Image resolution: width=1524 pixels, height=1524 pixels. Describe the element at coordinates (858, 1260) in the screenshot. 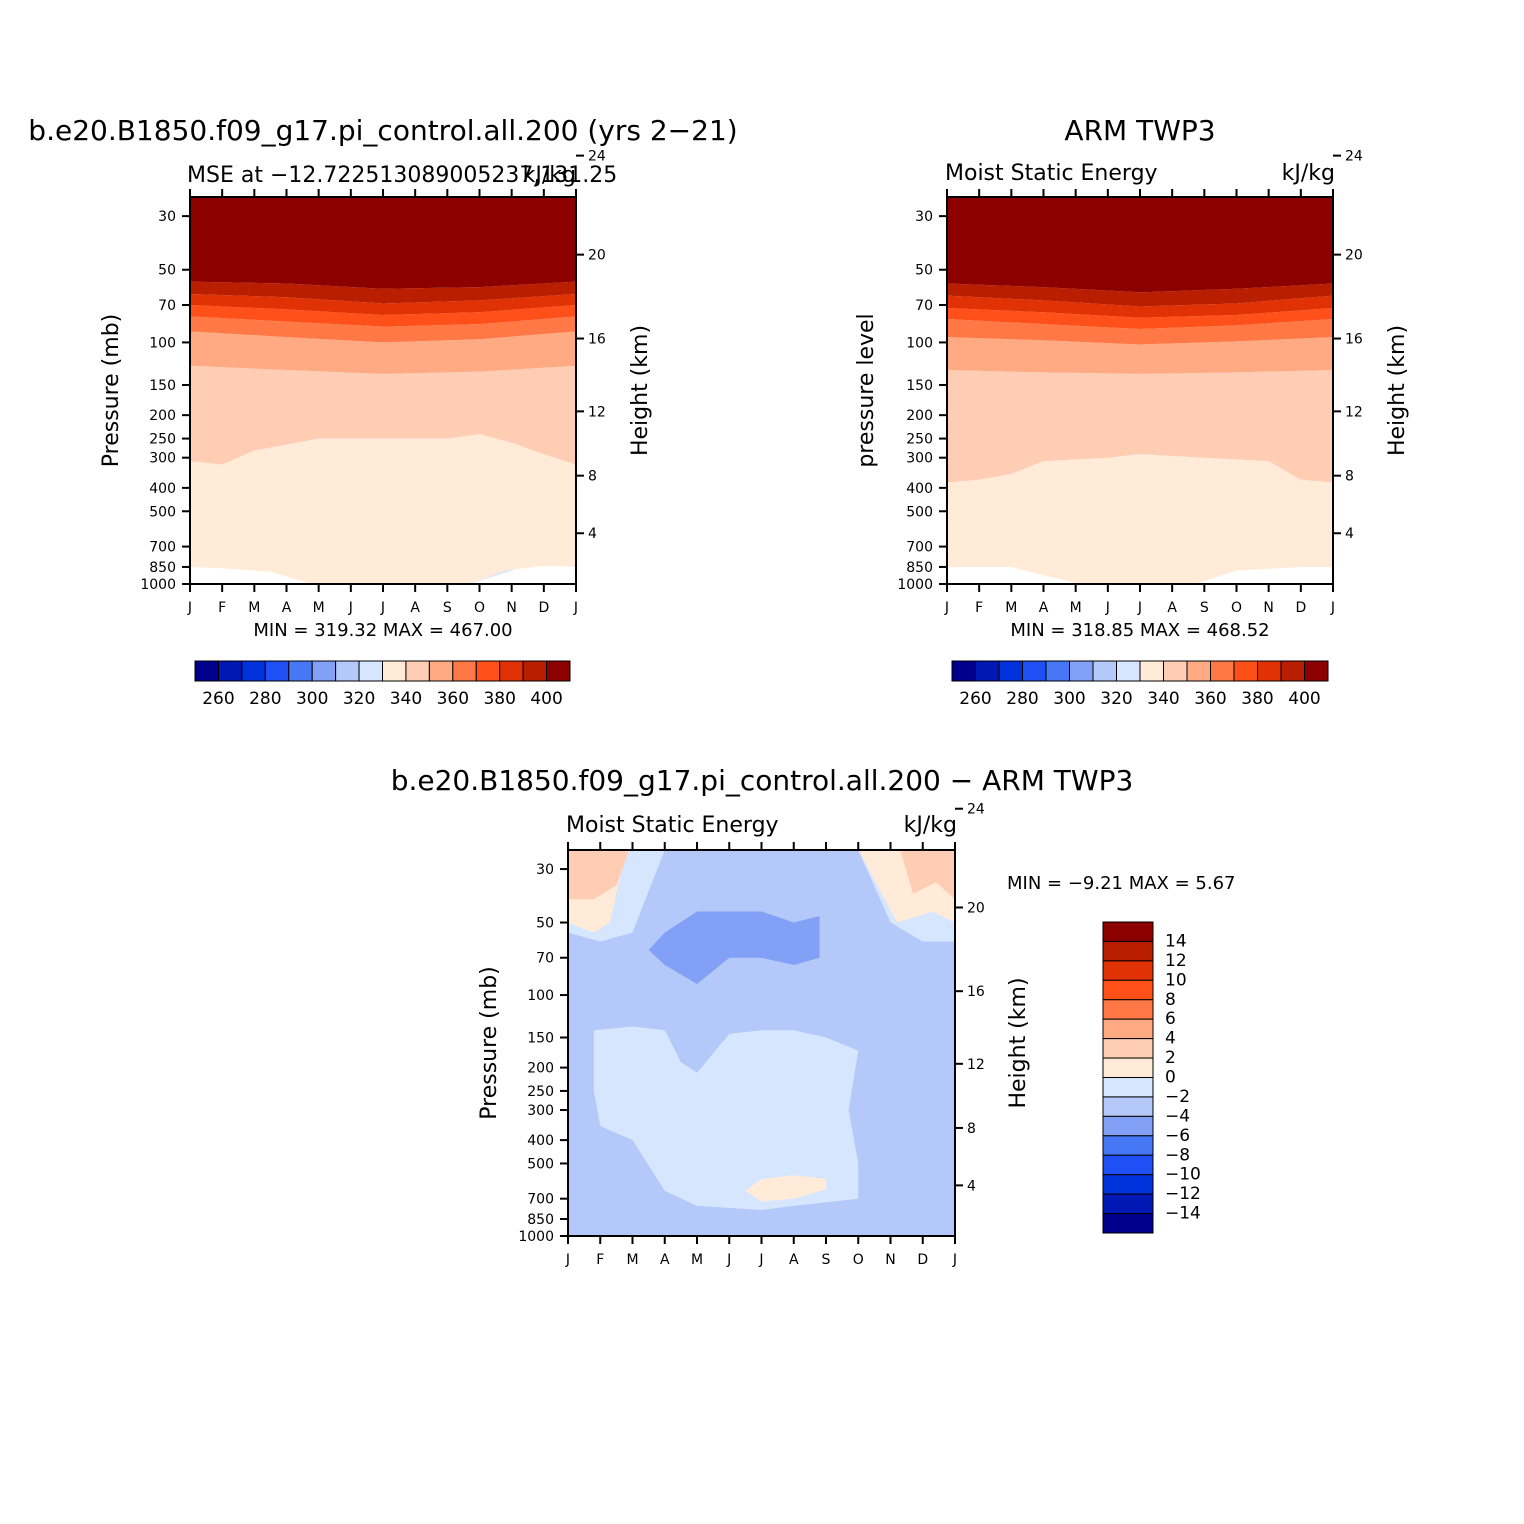

I see `x-tick-label: O` at that location.